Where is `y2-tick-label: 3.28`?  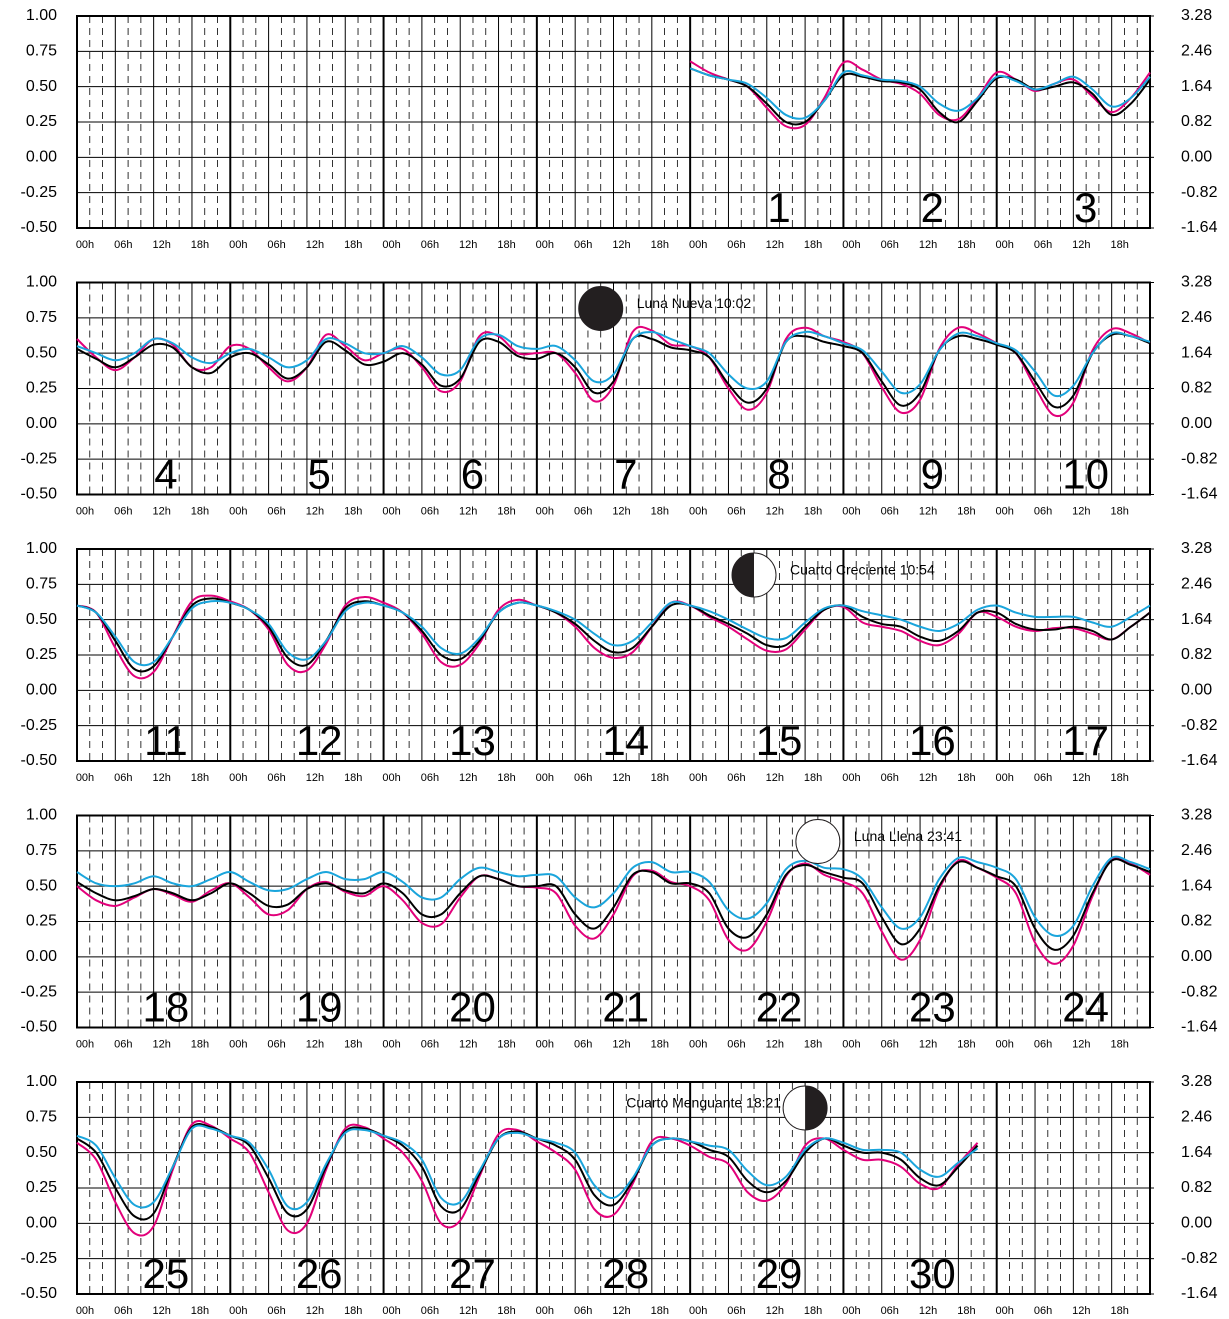
y2-tick-label: 3.28 is located at coordinates (1196, 15).